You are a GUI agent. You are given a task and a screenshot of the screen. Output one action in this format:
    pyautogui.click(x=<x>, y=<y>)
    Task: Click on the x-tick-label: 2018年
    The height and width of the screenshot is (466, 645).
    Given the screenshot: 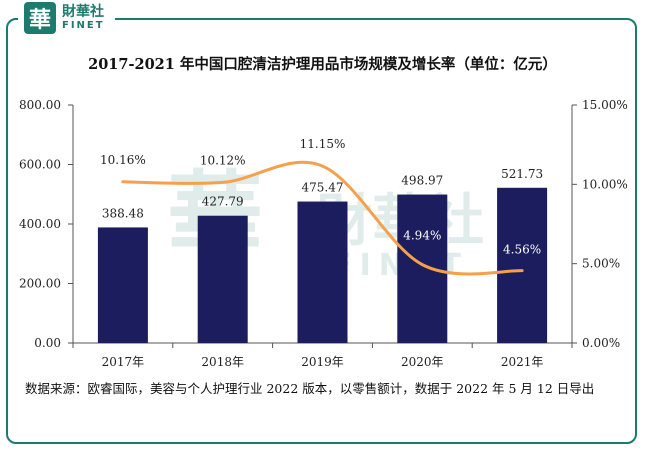 What is the action you would take?
    pyautogui.click(x=222, y=362)
    